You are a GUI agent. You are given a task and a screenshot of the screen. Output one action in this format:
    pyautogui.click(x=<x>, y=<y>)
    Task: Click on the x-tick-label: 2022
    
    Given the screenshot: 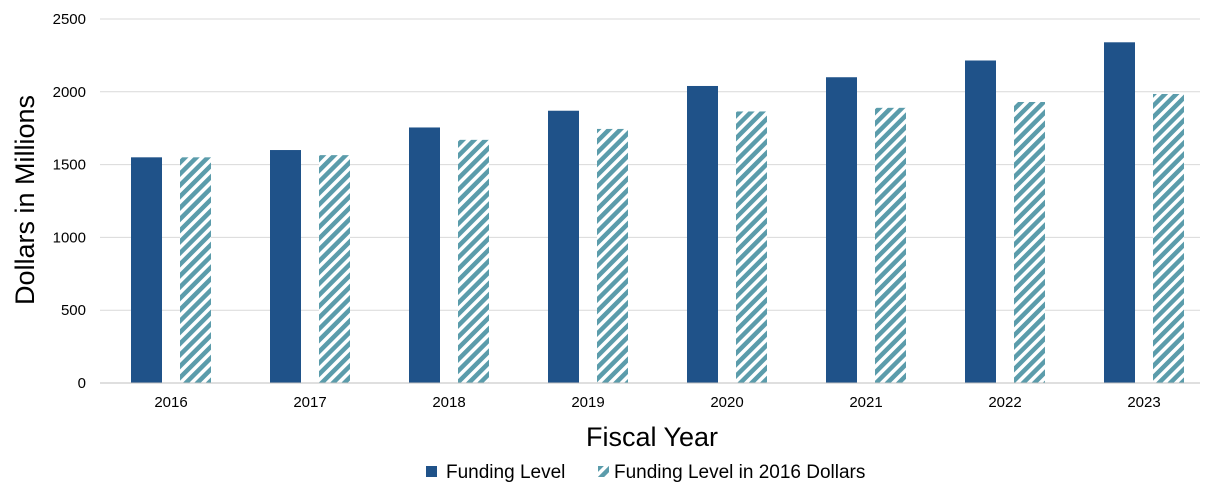 What is the action you would take?
    pyautogui.click(x=1004, y=402)
    